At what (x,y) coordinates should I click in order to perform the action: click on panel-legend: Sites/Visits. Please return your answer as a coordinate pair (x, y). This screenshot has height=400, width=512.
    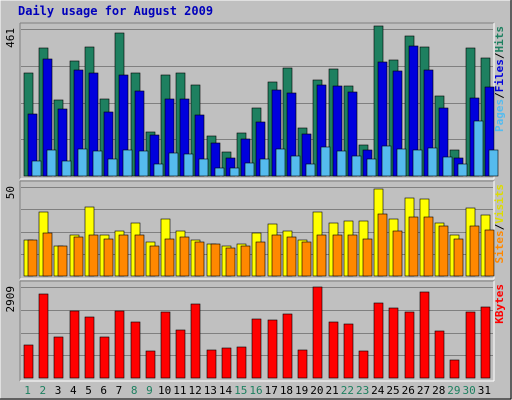
    Looking at the image, I should click on (499, 224).